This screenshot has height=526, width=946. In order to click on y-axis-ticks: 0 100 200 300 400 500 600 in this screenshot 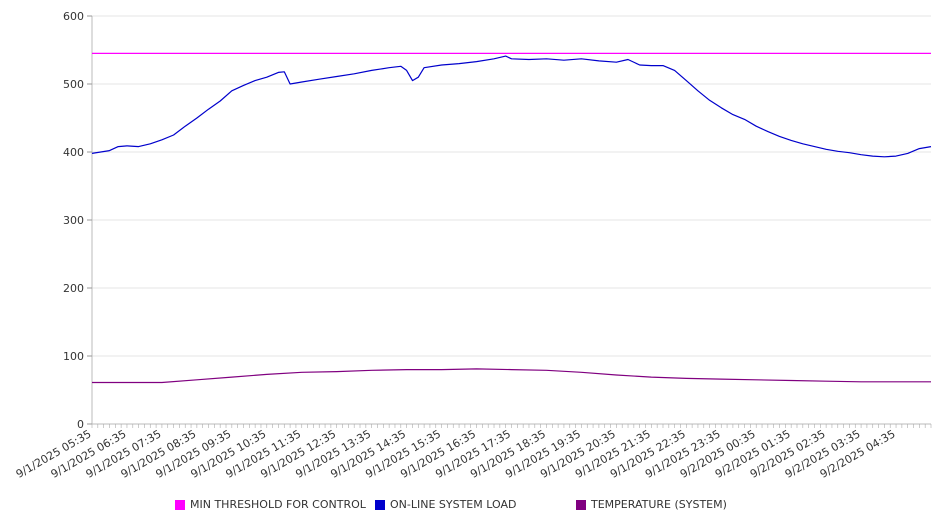, I will do `click(77, 220)`.